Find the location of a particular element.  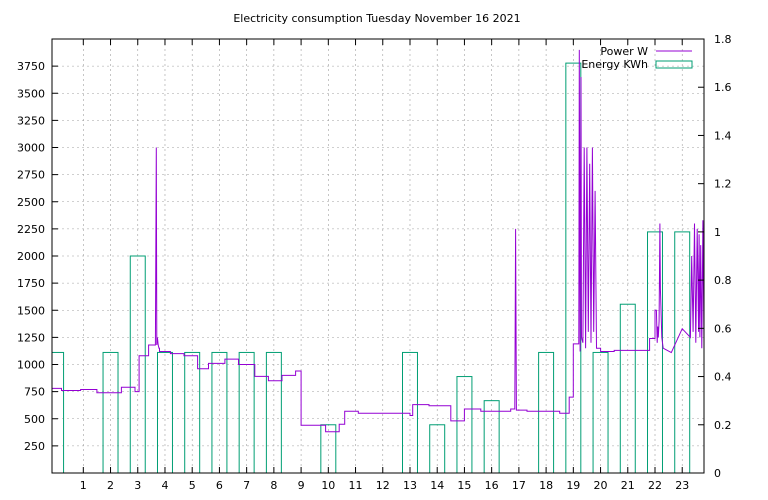

x-tick-label: 9 is located at coordinates (301, 485).